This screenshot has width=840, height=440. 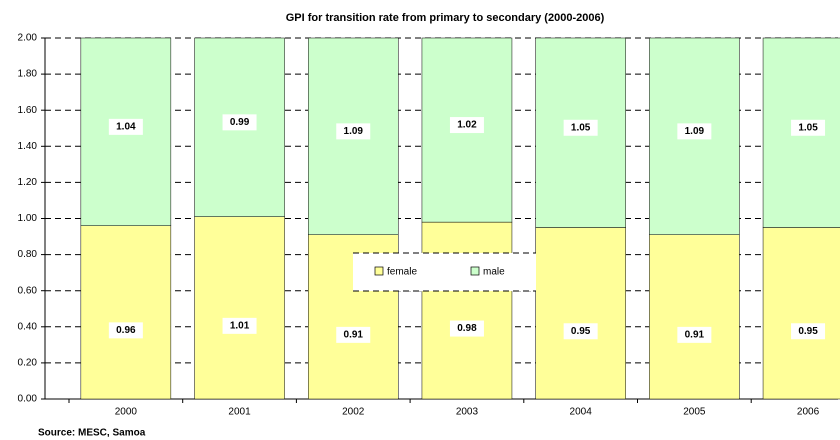 I want to click on y-tick-label: 0.20, so click(x=28, y=363).